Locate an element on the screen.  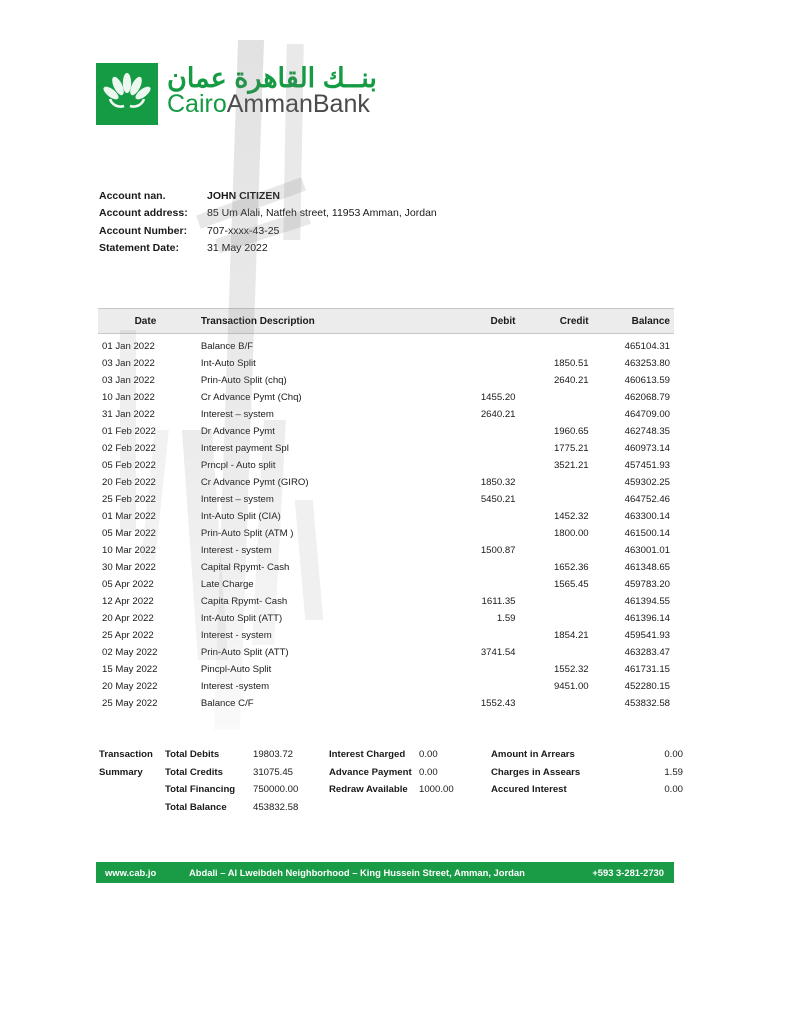
transaction-description: Cr Advance Pymt (Chq) is located at coordinates (251, 397).